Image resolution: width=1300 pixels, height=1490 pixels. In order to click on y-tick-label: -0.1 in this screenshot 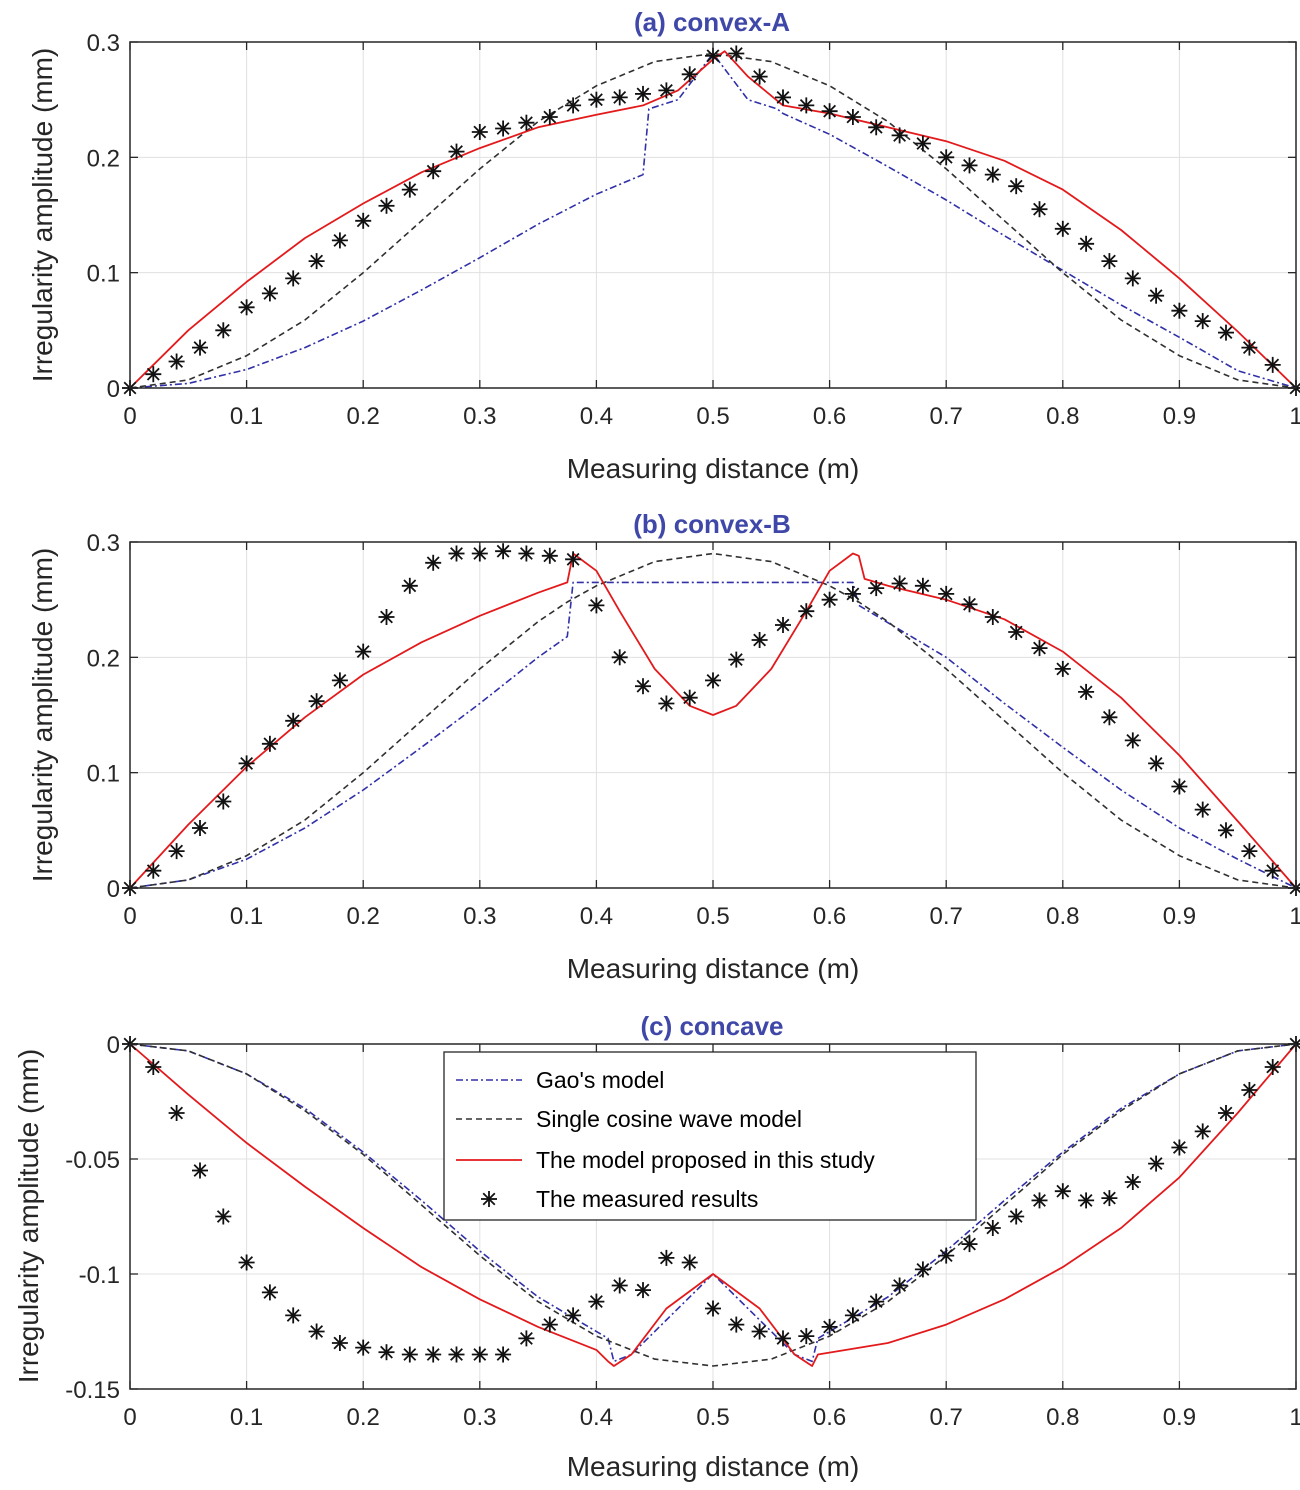, I will do `click(99, 1275)`.